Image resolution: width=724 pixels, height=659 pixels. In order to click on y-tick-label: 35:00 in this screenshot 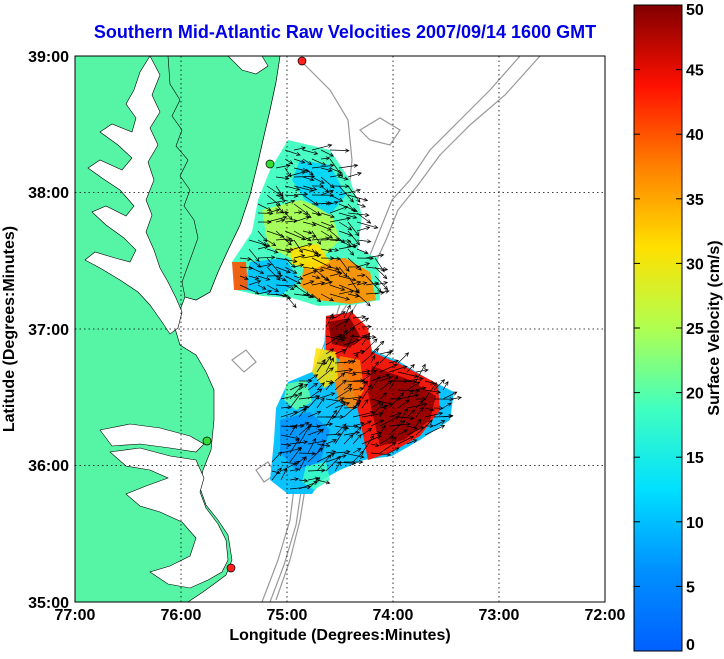, I will do `click(48, 603)`.